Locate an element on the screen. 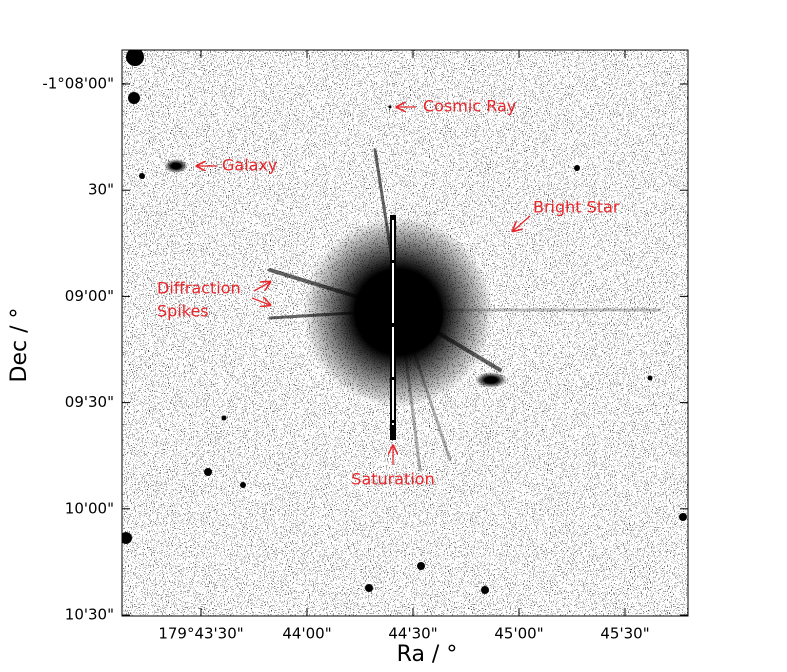 The image size is (787, 672). annotation: Bright Star is located at coordinates (576, 207).